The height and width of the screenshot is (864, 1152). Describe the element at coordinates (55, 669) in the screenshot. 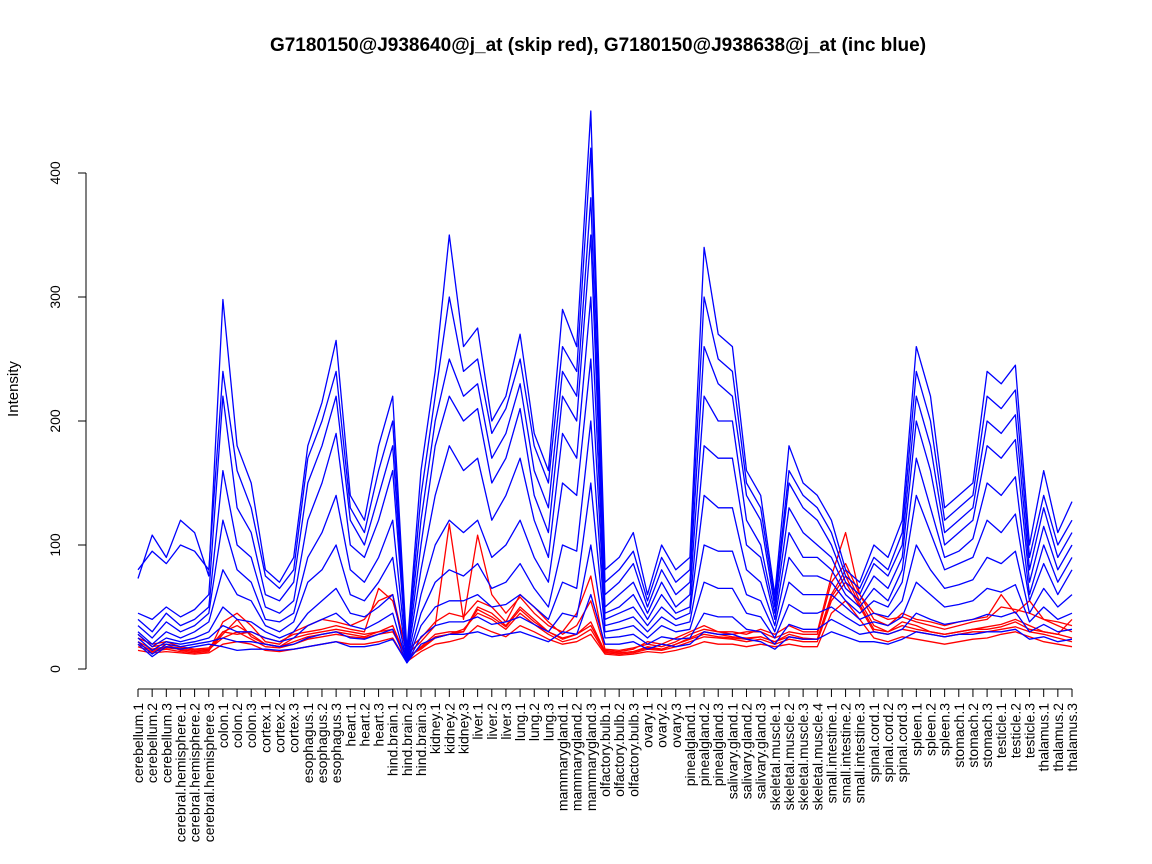

I see `y-tick-label: 0` at that location.